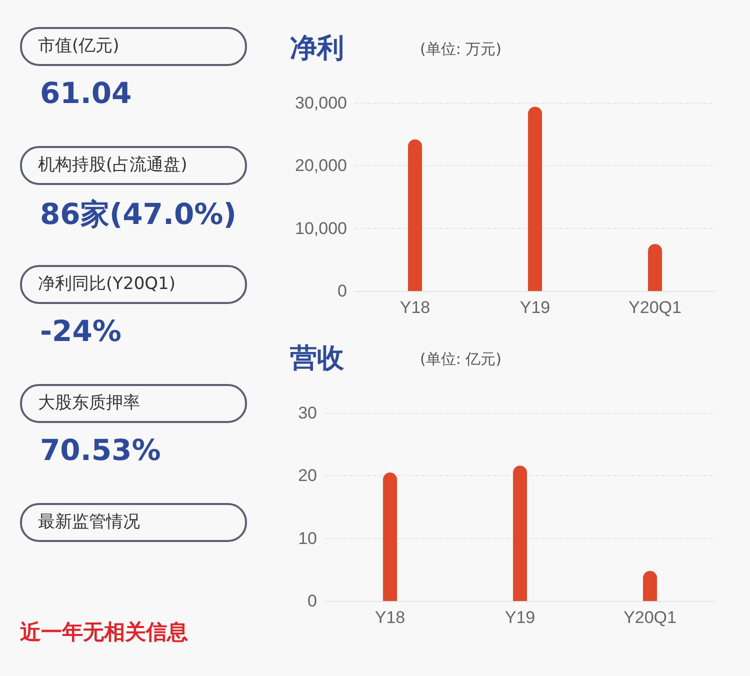 This screenshot has width=750, height=676. I want to click on text: 86家(47.0%), so click(138, 214).